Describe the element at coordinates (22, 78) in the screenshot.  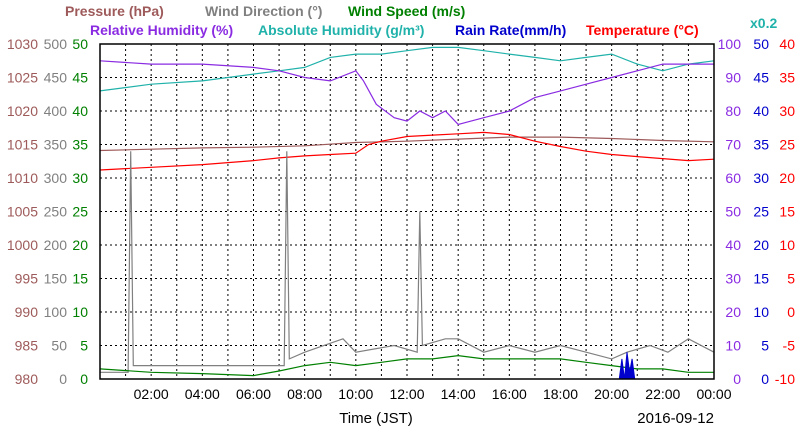
I see `left-tick-label: 1025` at that location.